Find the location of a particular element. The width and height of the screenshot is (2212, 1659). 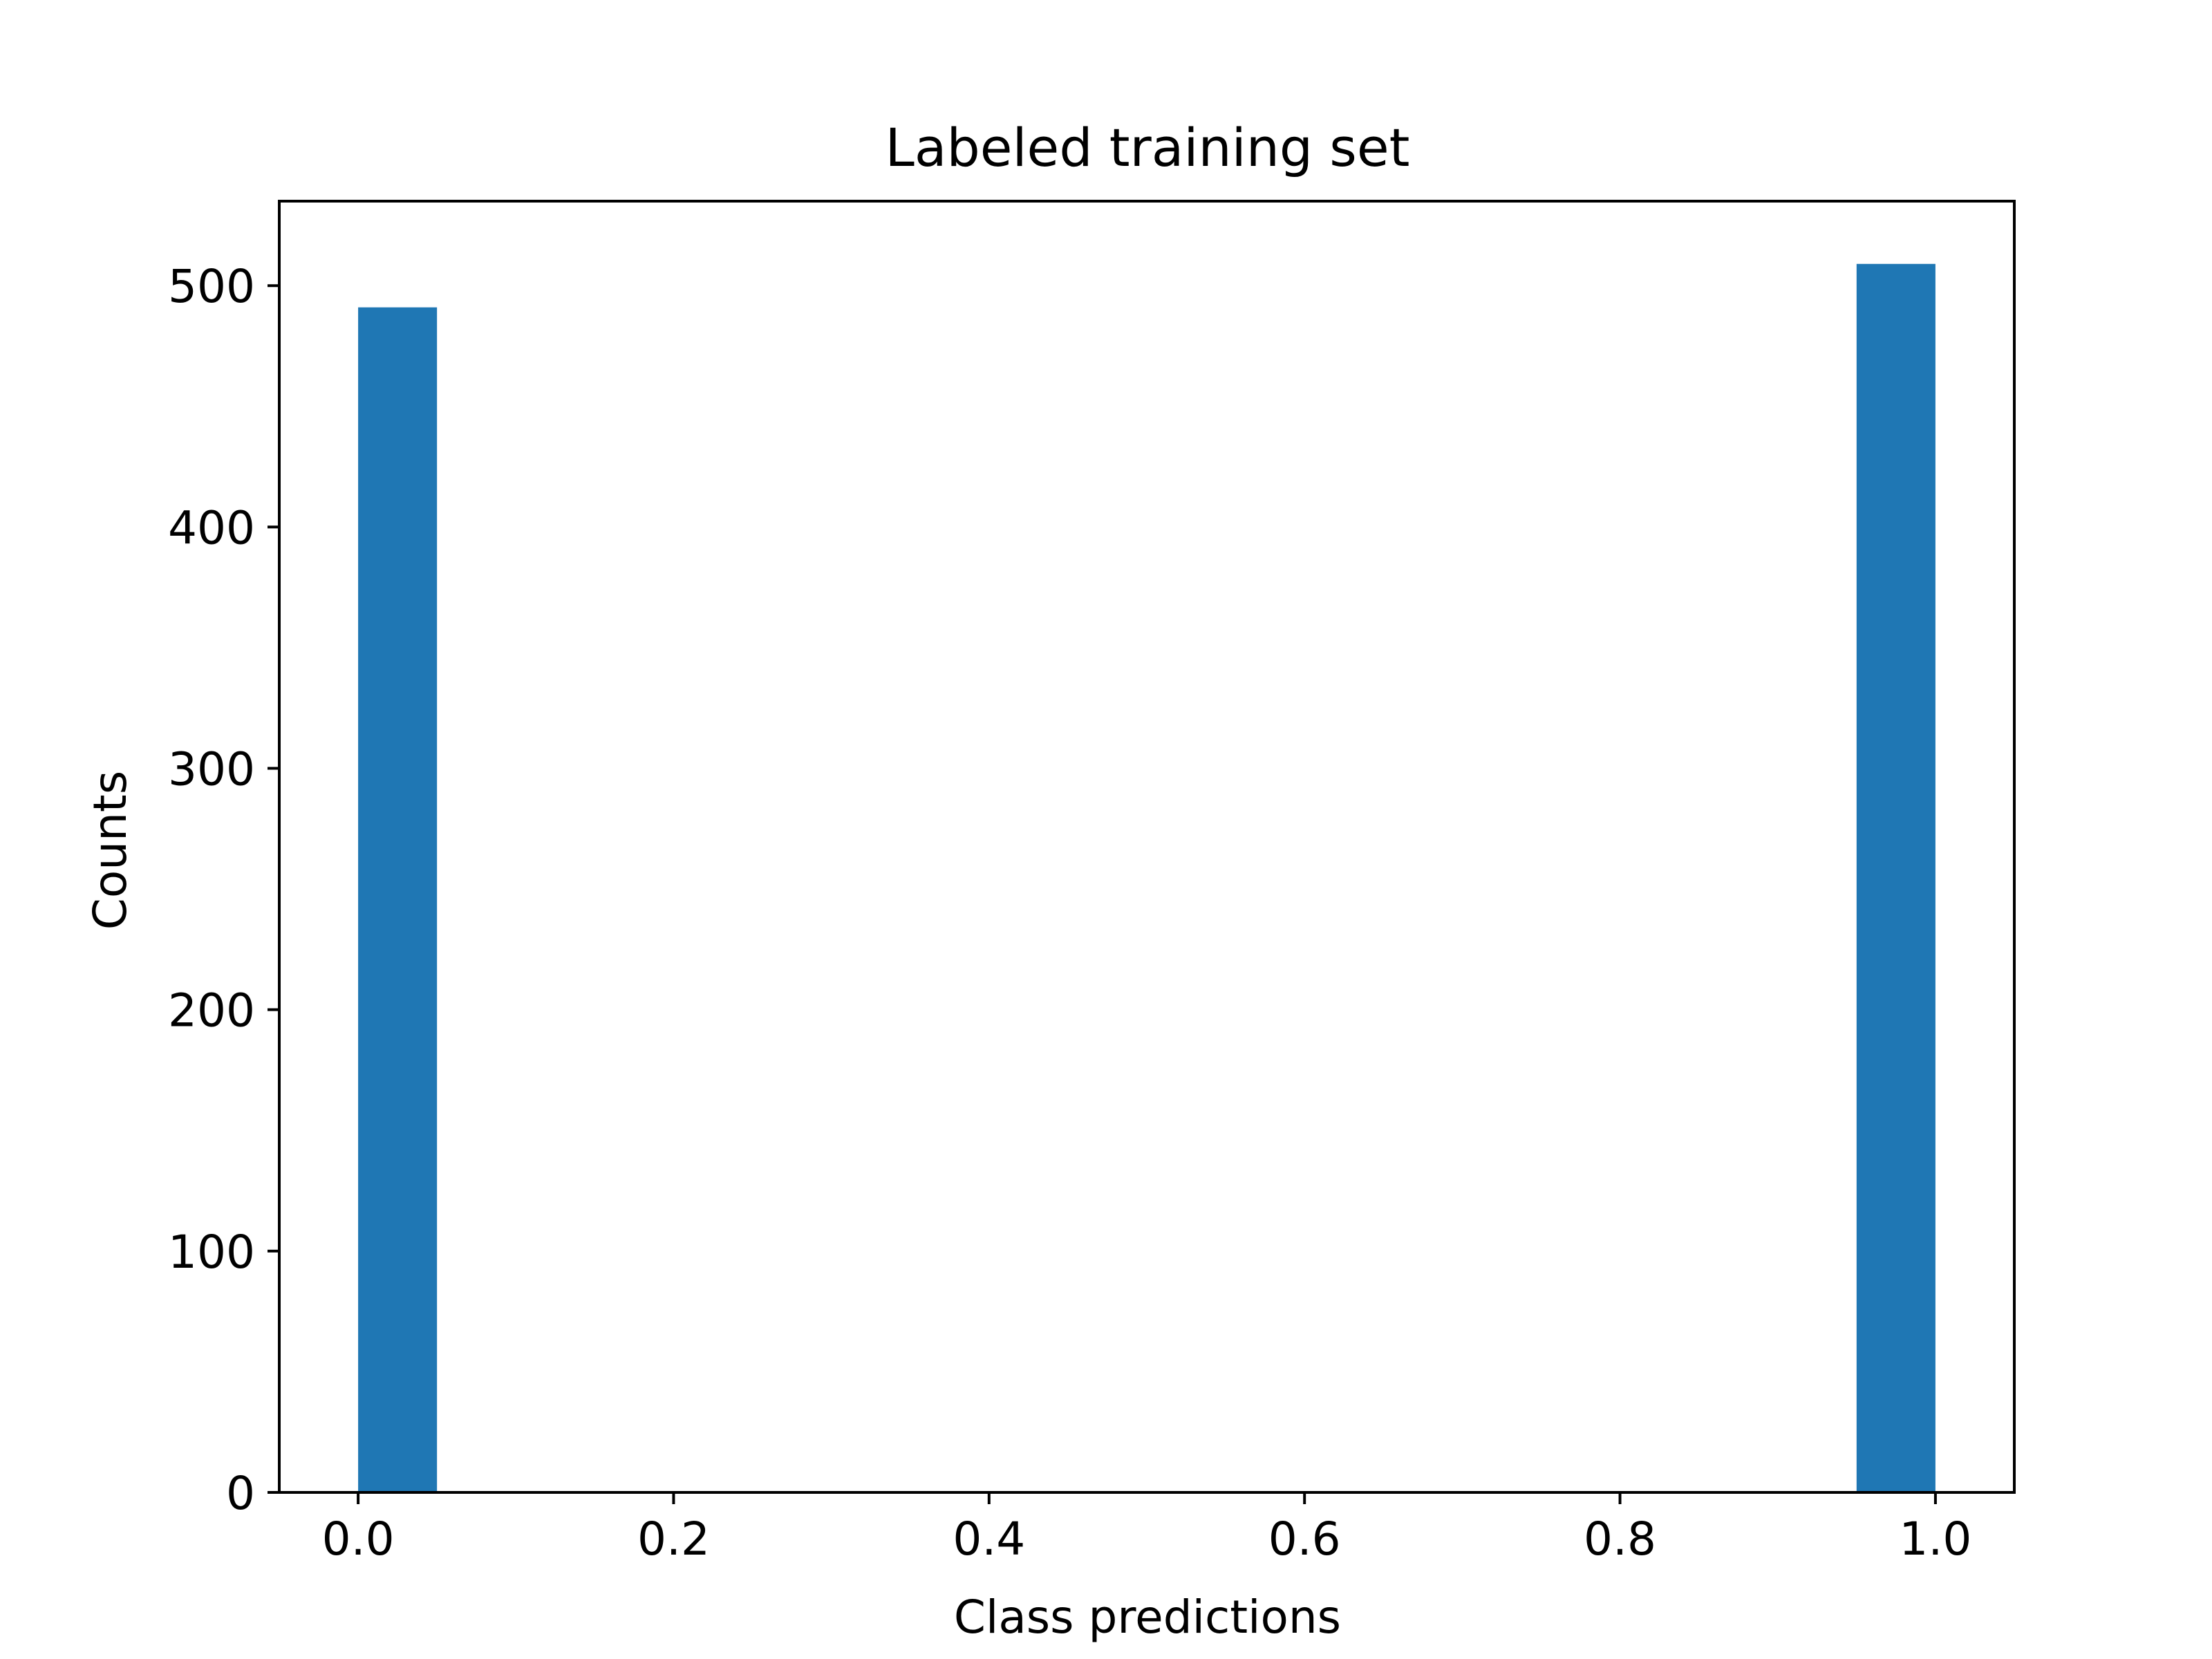

chart-title: Labeled training set is located at coordinates (1147, 147).